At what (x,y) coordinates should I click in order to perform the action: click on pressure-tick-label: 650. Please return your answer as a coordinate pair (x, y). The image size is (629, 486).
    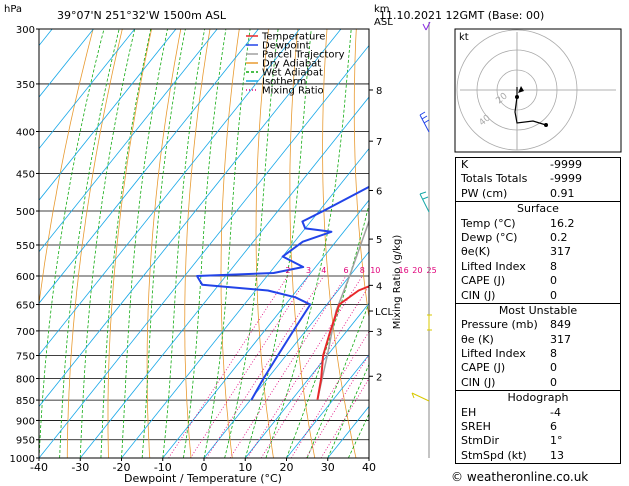
    Looking at the image, I should click on (25, 306).